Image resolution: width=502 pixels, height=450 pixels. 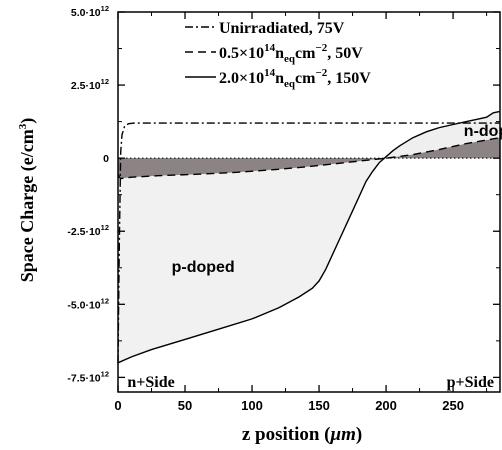 I want to click on x-axis-label: z position (μm), so click(x=302, y=434).